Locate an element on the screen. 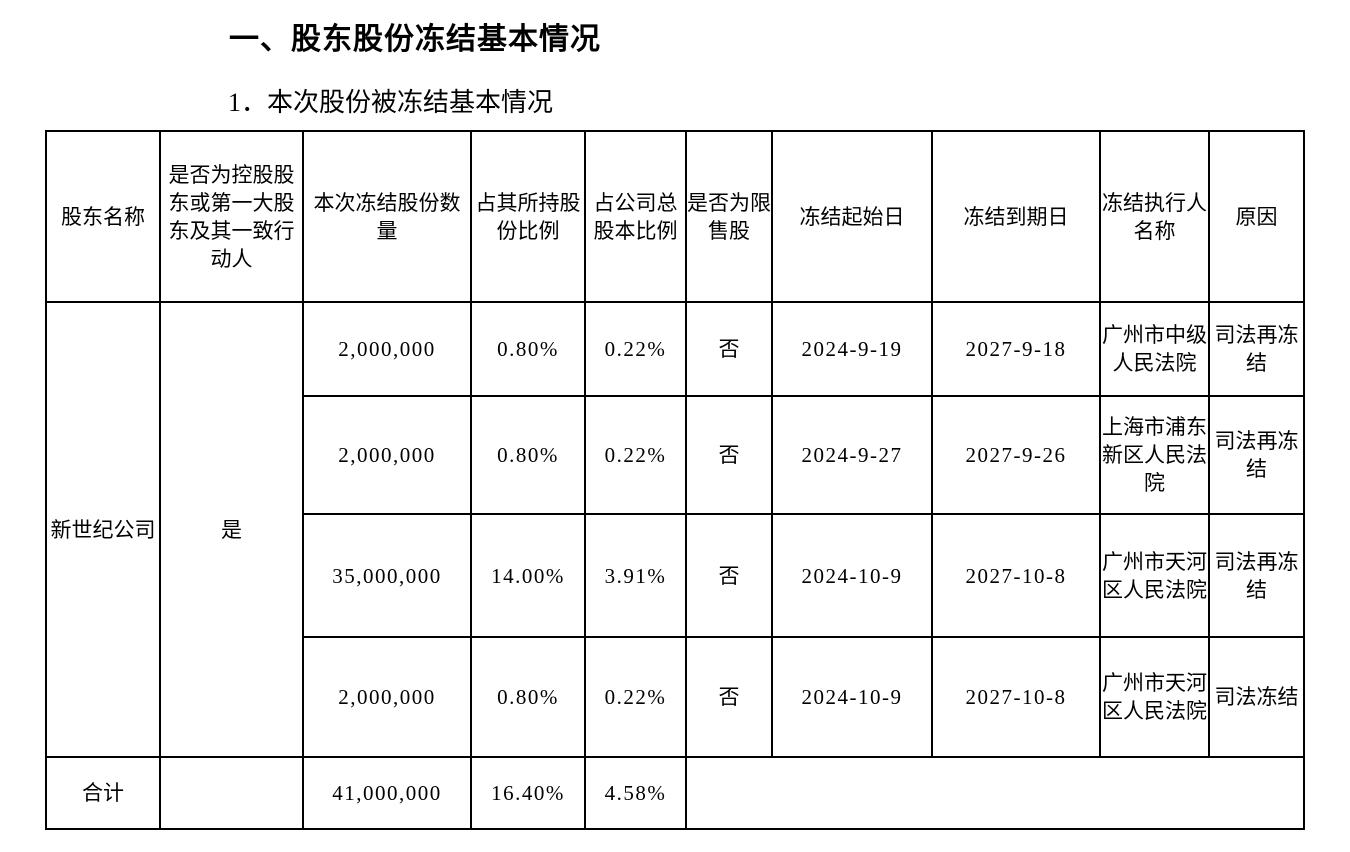  section-heading: 一、股东股份冻结基本情况 is located at coordinates (415, 39).